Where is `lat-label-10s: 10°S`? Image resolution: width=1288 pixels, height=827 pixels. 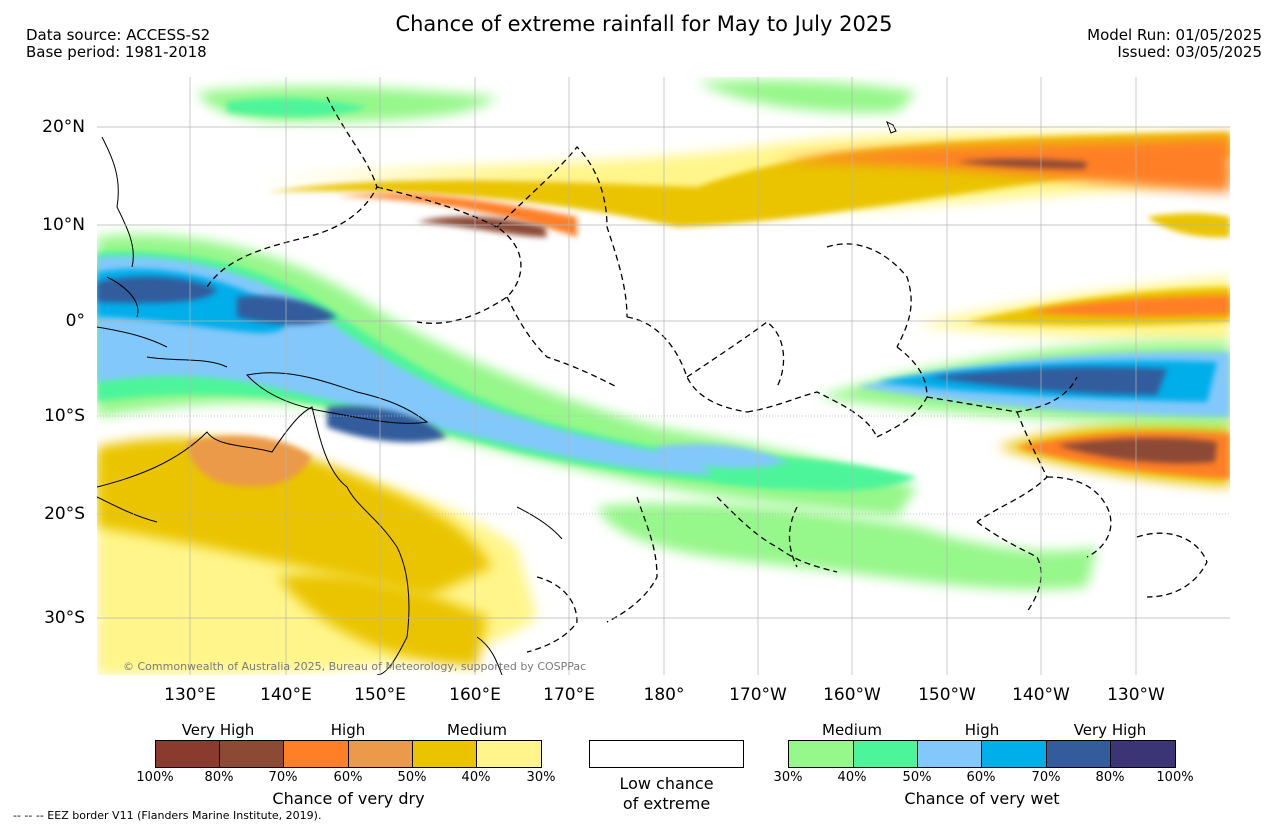 lat-label-10s: 10°S is located at coordinates (64, 416).